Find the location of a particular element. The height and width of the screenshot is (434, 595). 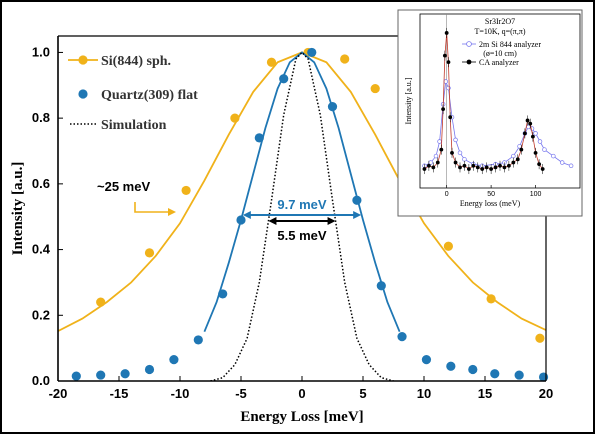

x-tick-label: 0 is located at coordinates (301, 393).